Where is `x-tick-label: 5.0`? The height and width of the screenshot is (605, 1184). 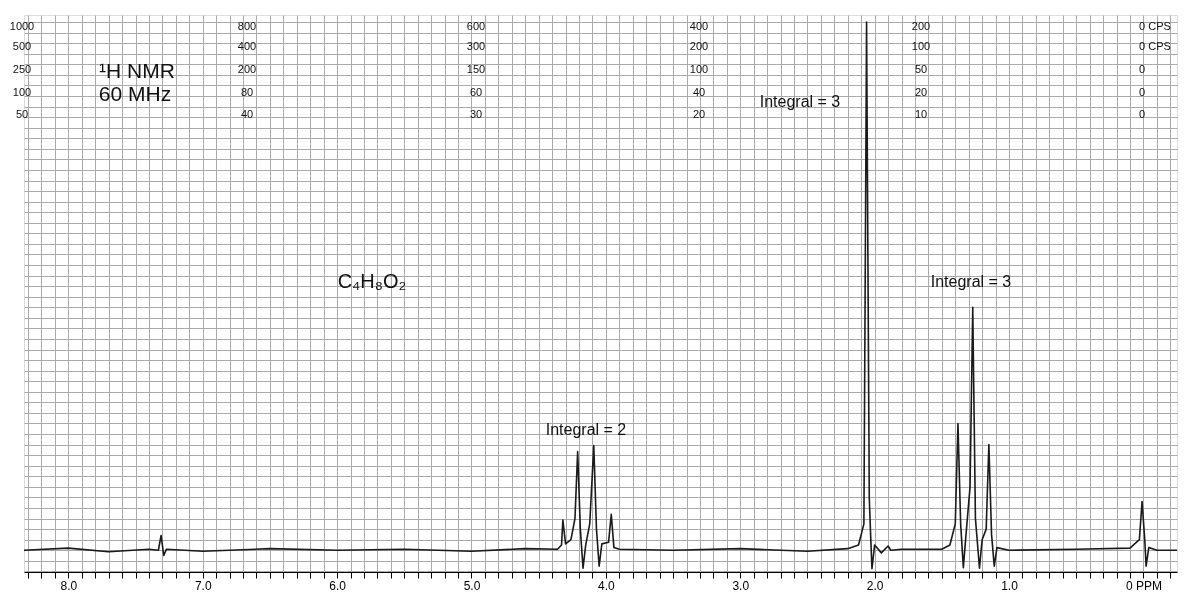 x-tick-label: 5.0 is located at coordinates (472, 585).